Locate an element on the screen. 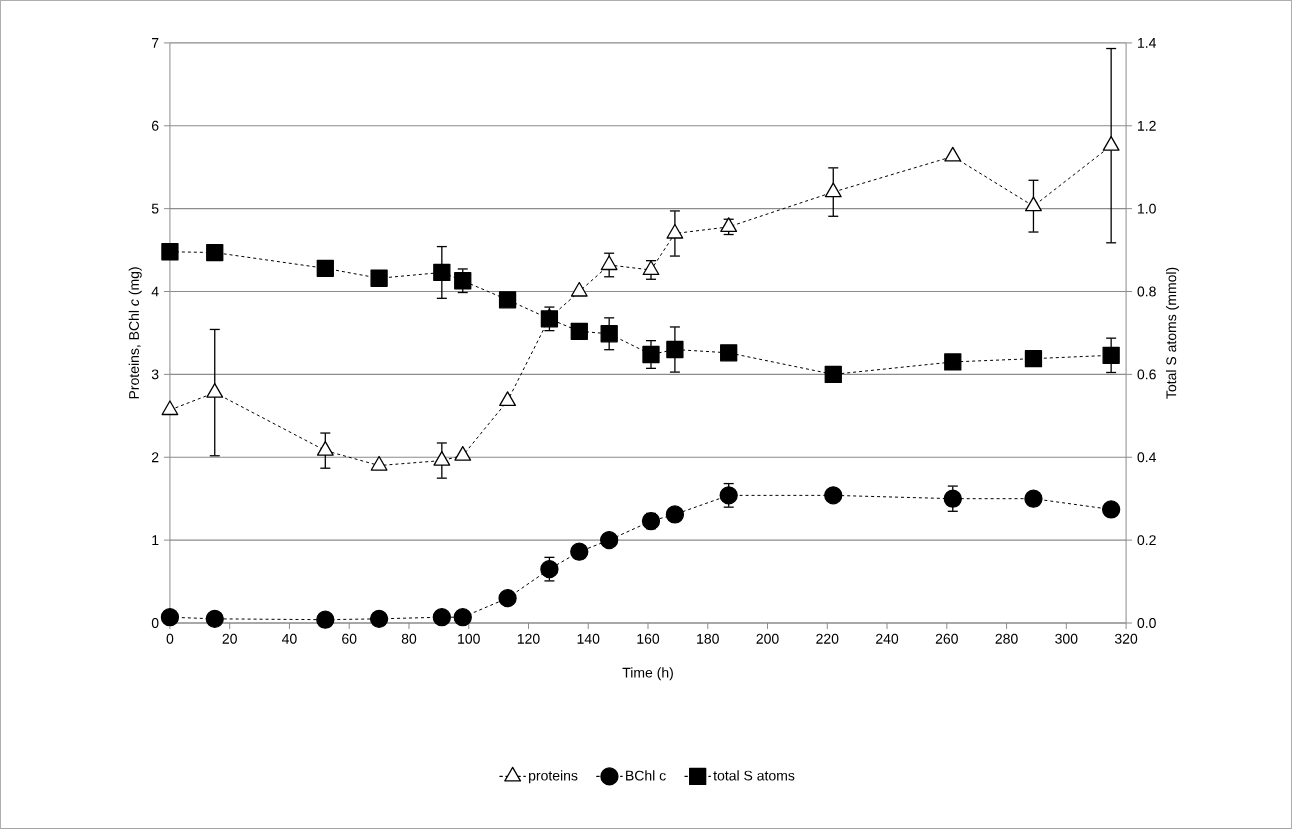  x-tick-label: 180 is located at coordinates (708, 638).